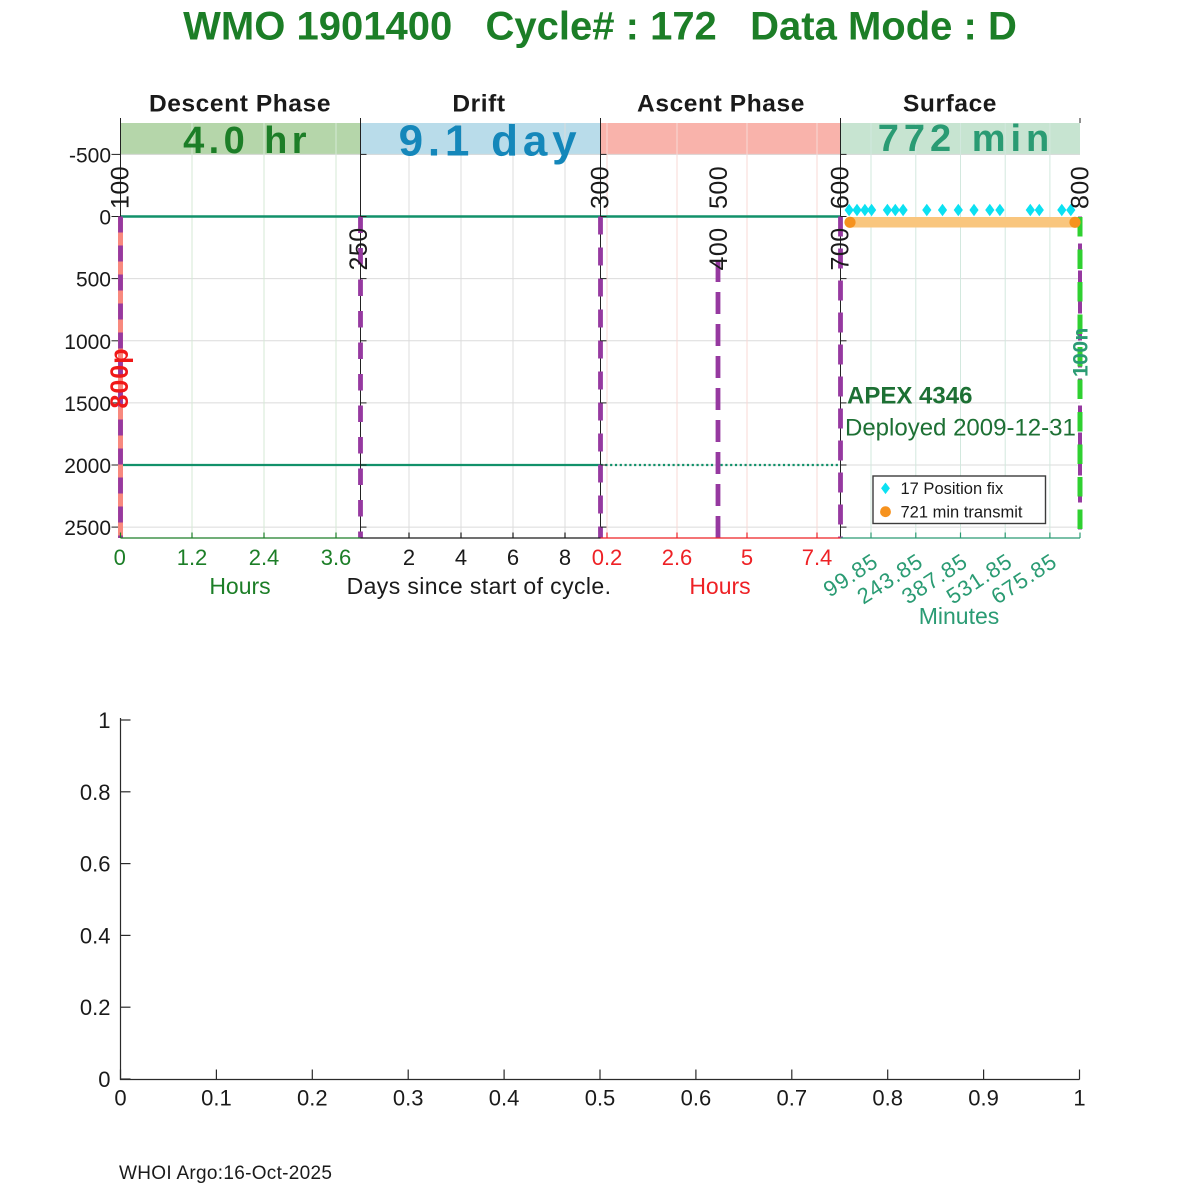 This screenshot has width=1200, height=1200. Describe the element at coordinates (719, 248) in the screenshot. I see `svg-text: 400` at that location.